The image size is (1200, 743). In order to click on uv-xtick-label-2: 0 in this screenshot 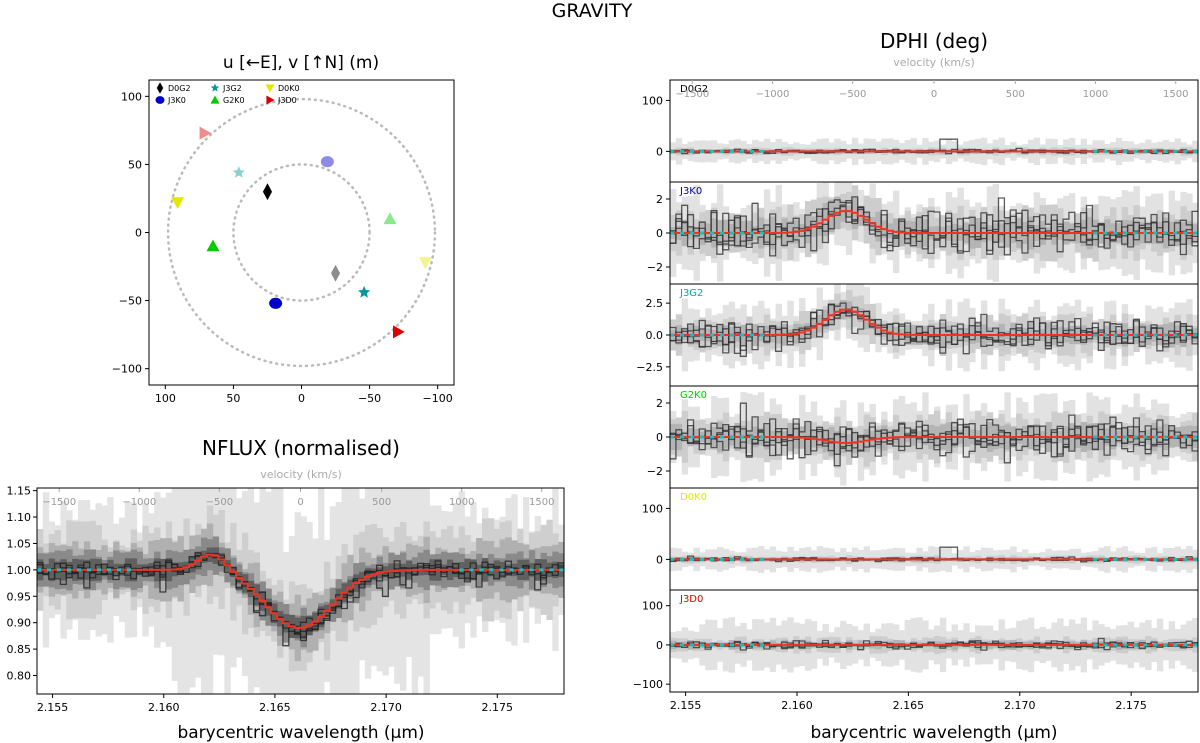, I will do `click(301, 398)`.